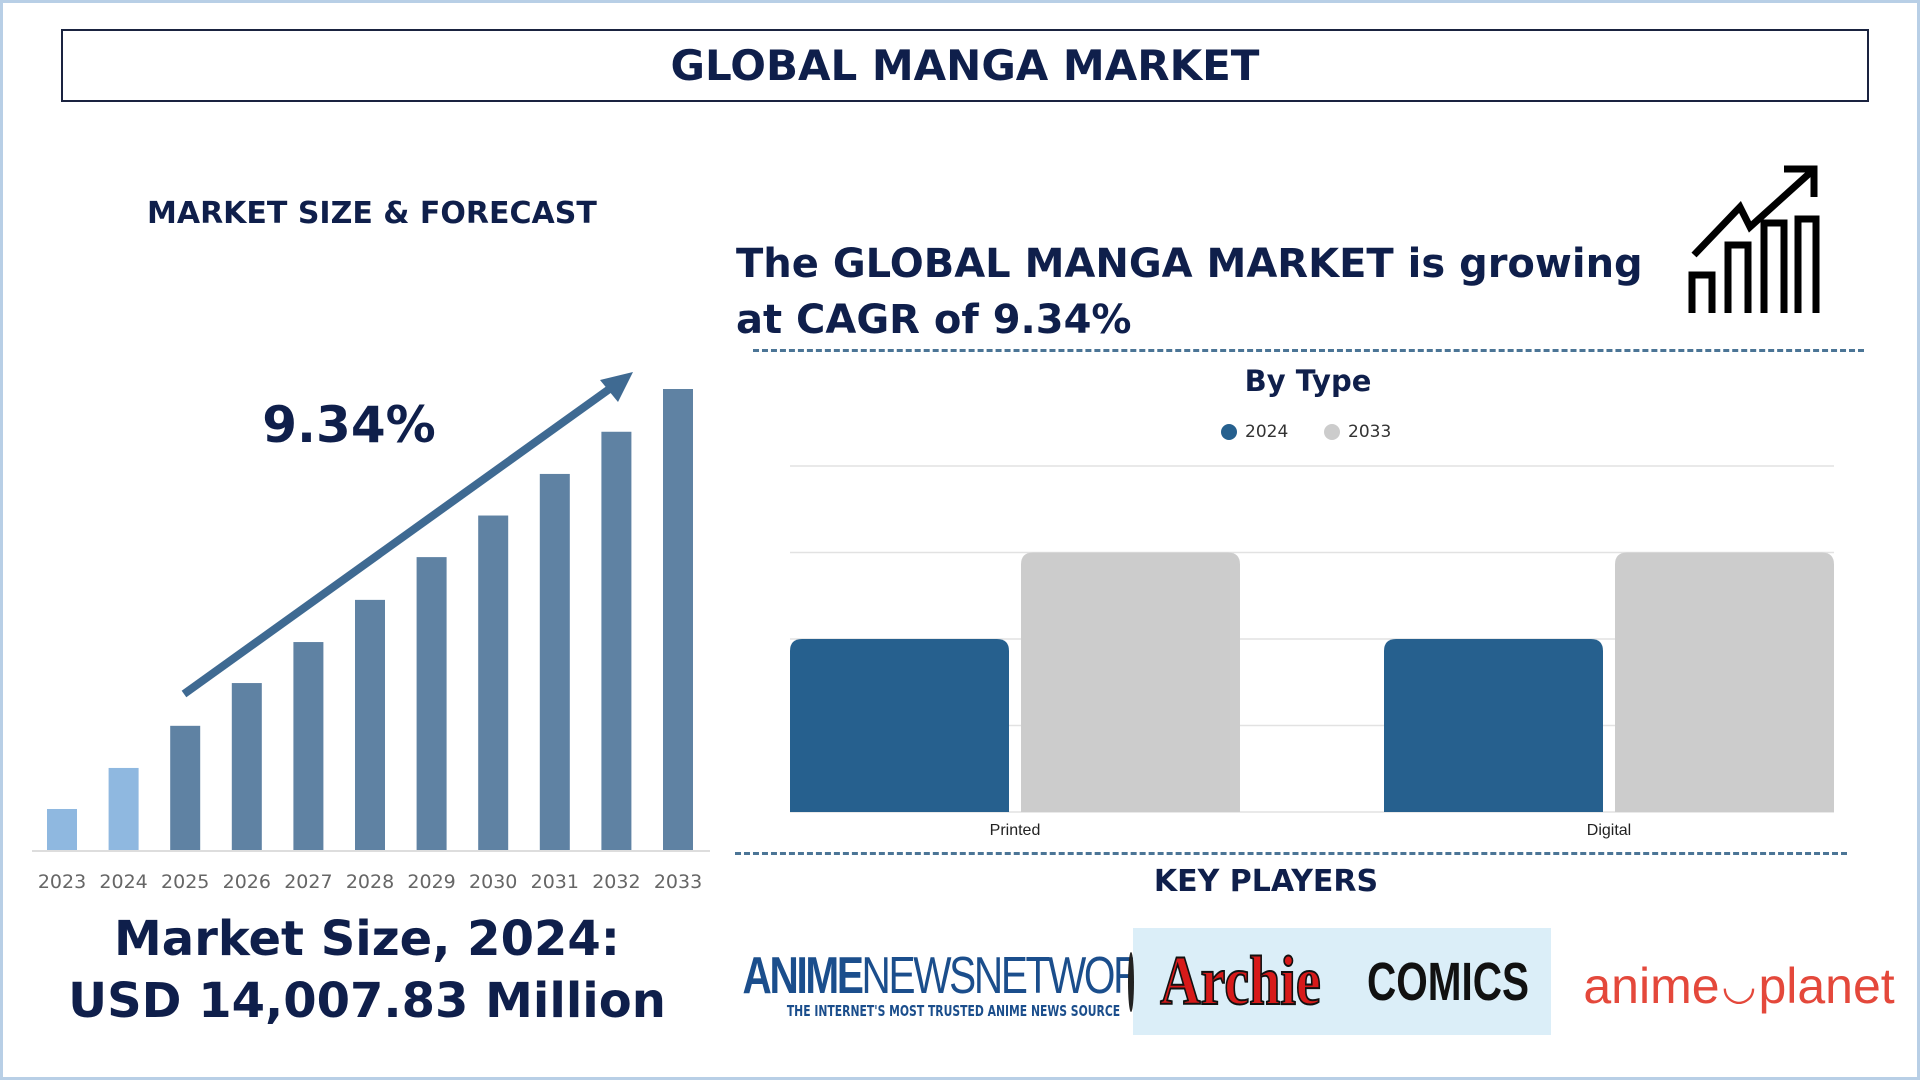 The width and height of the screenshot is (1920, 1080). I want to click on x-tick-label: 2026, so click(247, 882).